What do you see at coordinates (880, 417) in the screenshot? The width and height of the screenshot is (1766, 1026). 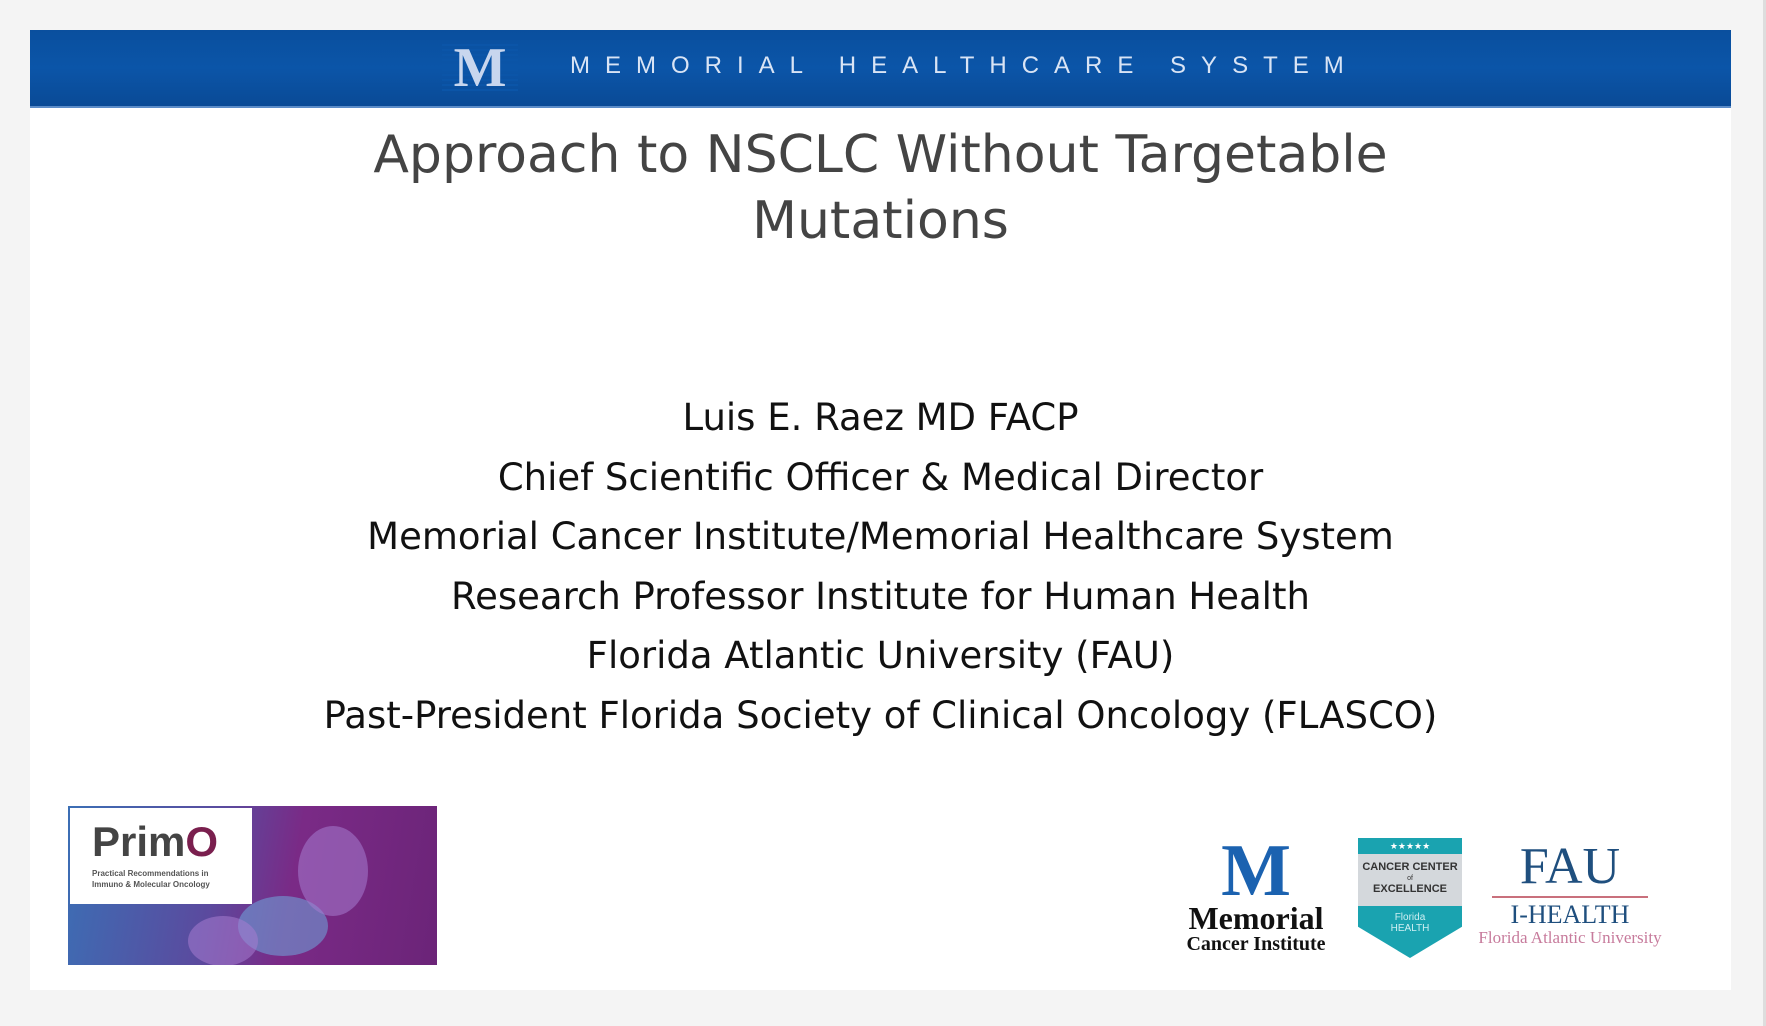 I see `presenter-name: Luis E. Raez MD FACP` at bounding box center [880, 417].